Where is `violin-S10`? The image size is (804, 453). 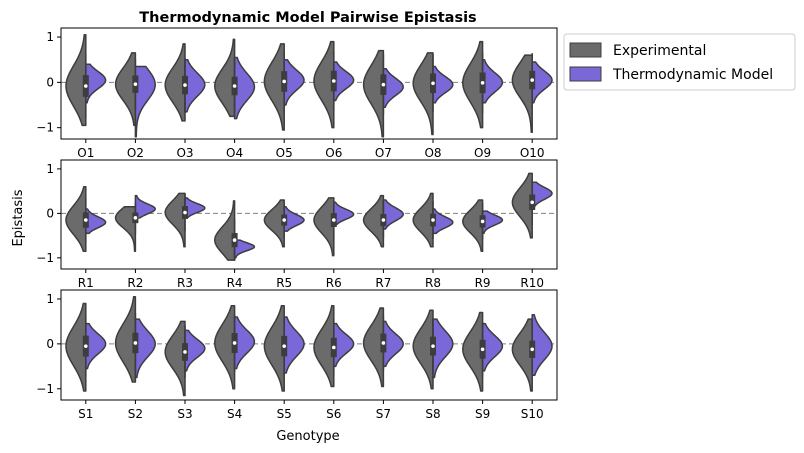
violin-S10 is located at coordinates (532, 352).